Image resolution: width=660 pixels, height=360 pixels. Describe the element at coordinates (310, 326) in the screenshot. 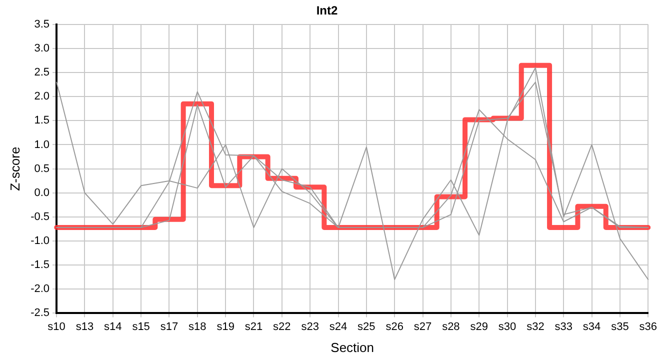

I see `x-tick-label: s23` at that location.